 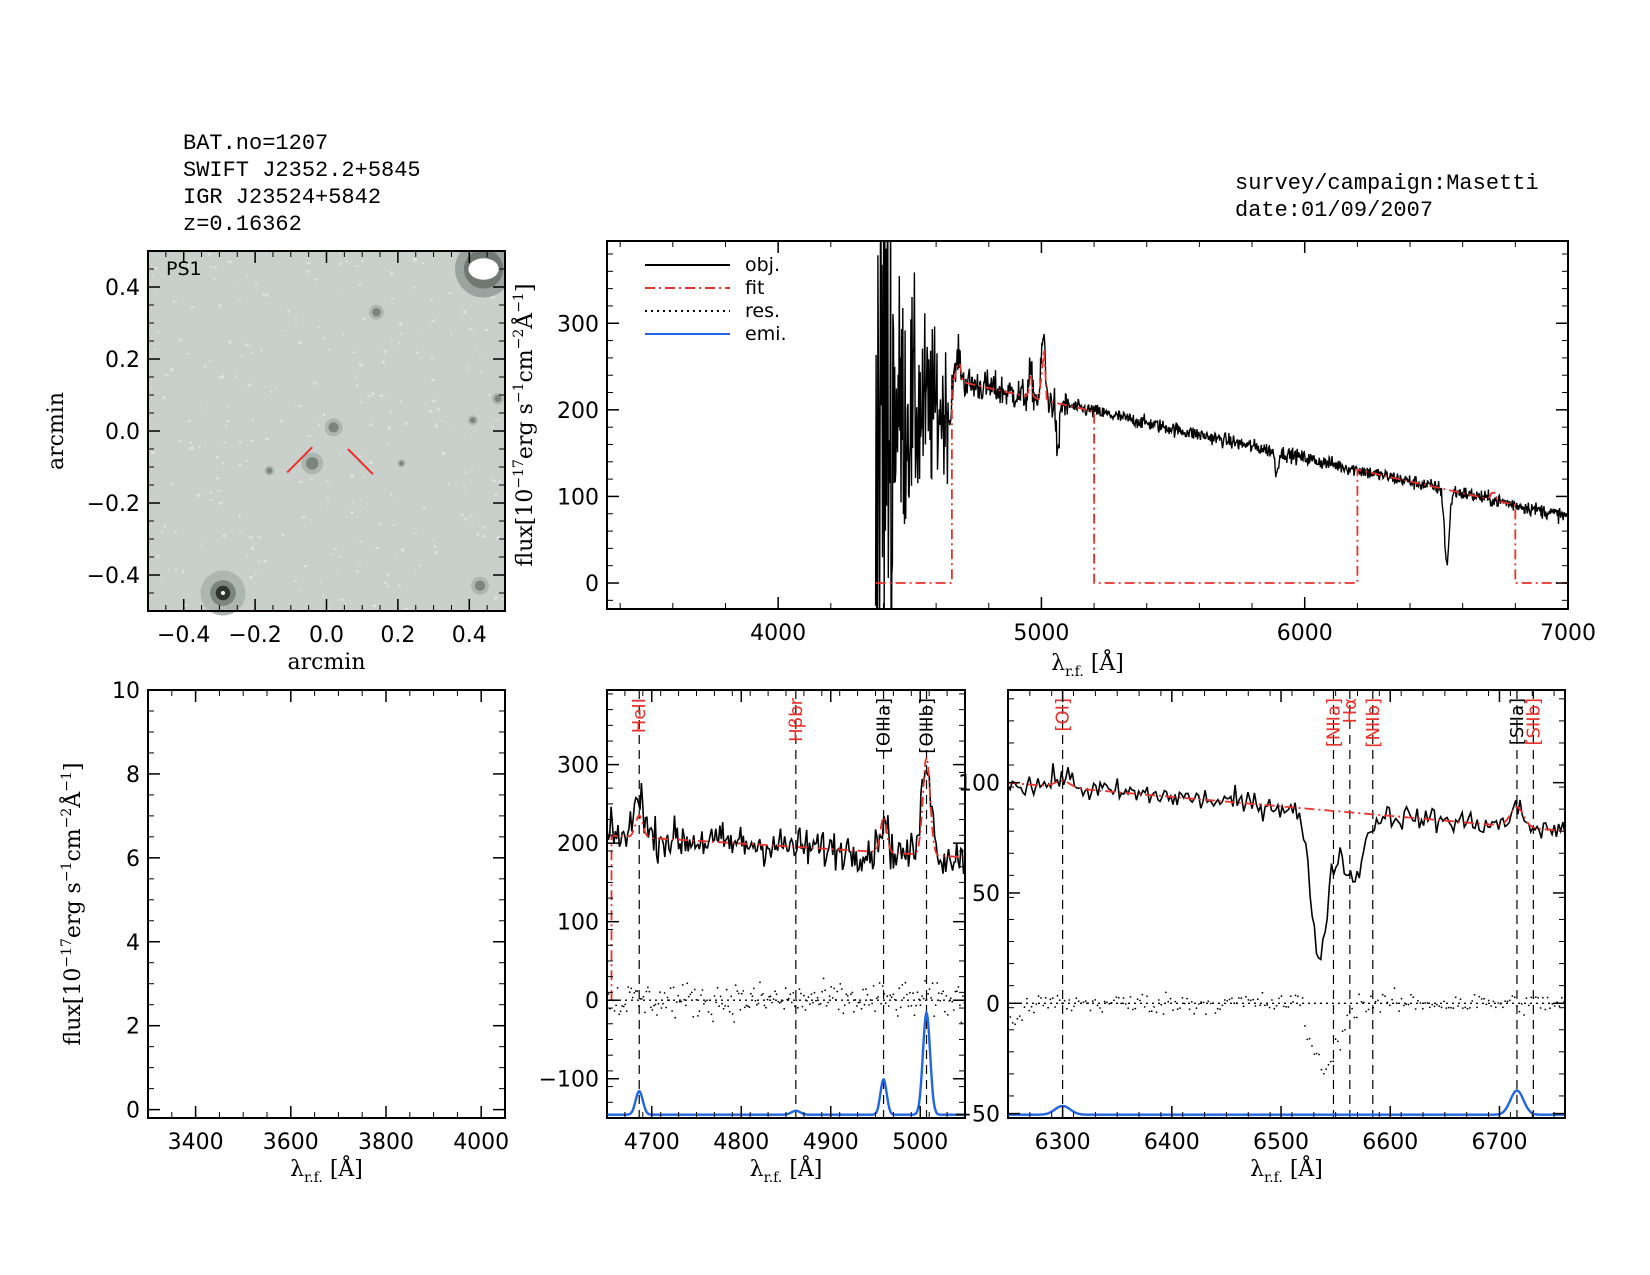 What do you see at coordinates (113, 576) in the screenshot?
I see `image-ytick-label: −0.4` at bounding box center [113, 576].